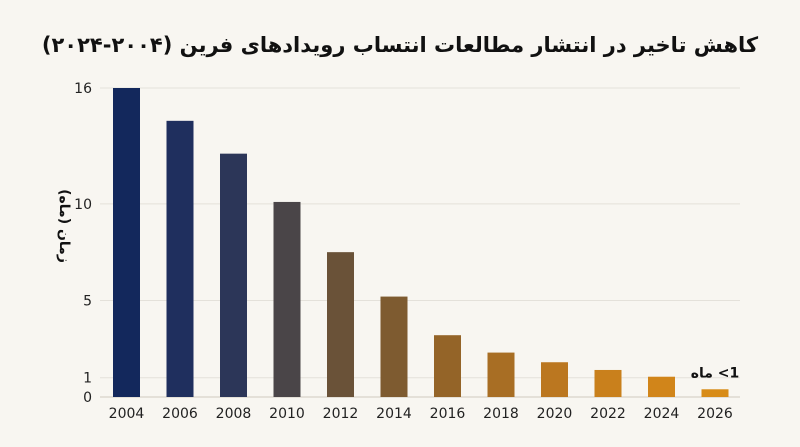  What do you see at coordinates (83, 205) in the screenshot?
I see `y-tick-label: 10` at bounding box center [83, 205].